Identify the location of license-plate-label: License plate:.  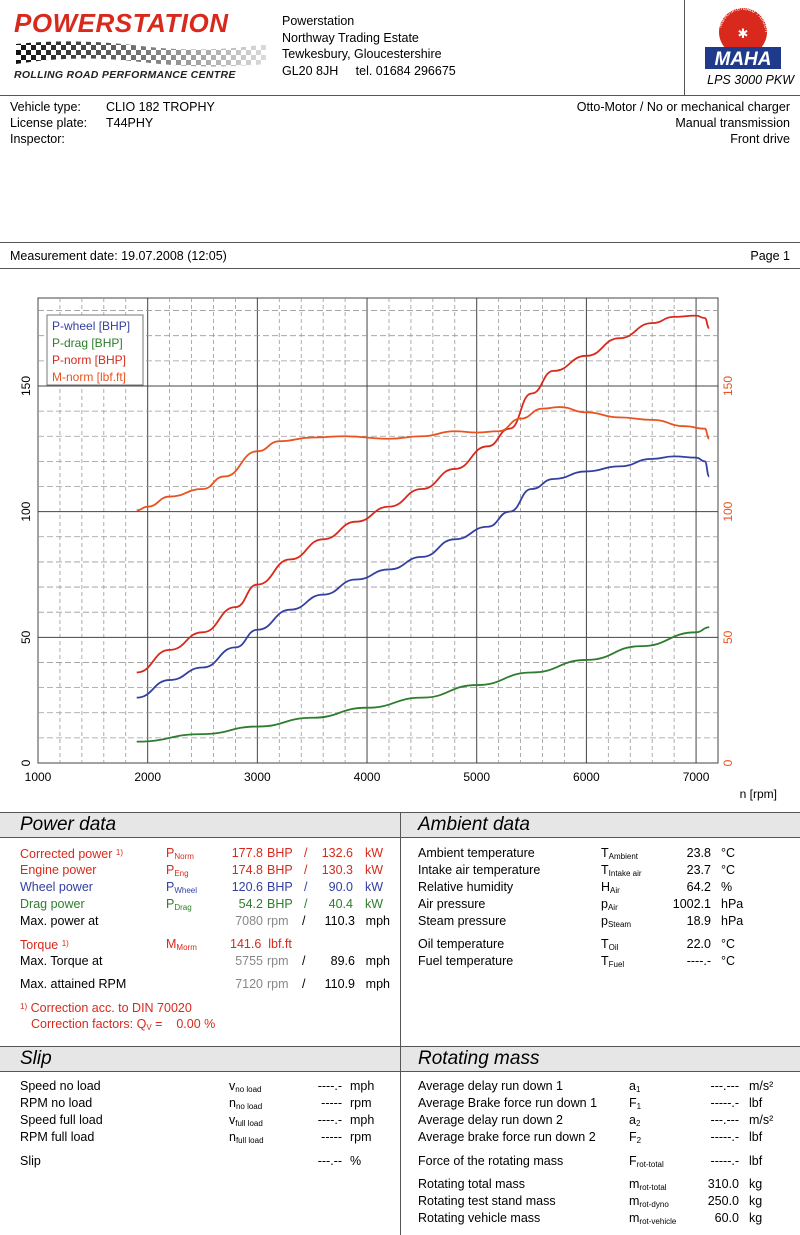
(49, 123).